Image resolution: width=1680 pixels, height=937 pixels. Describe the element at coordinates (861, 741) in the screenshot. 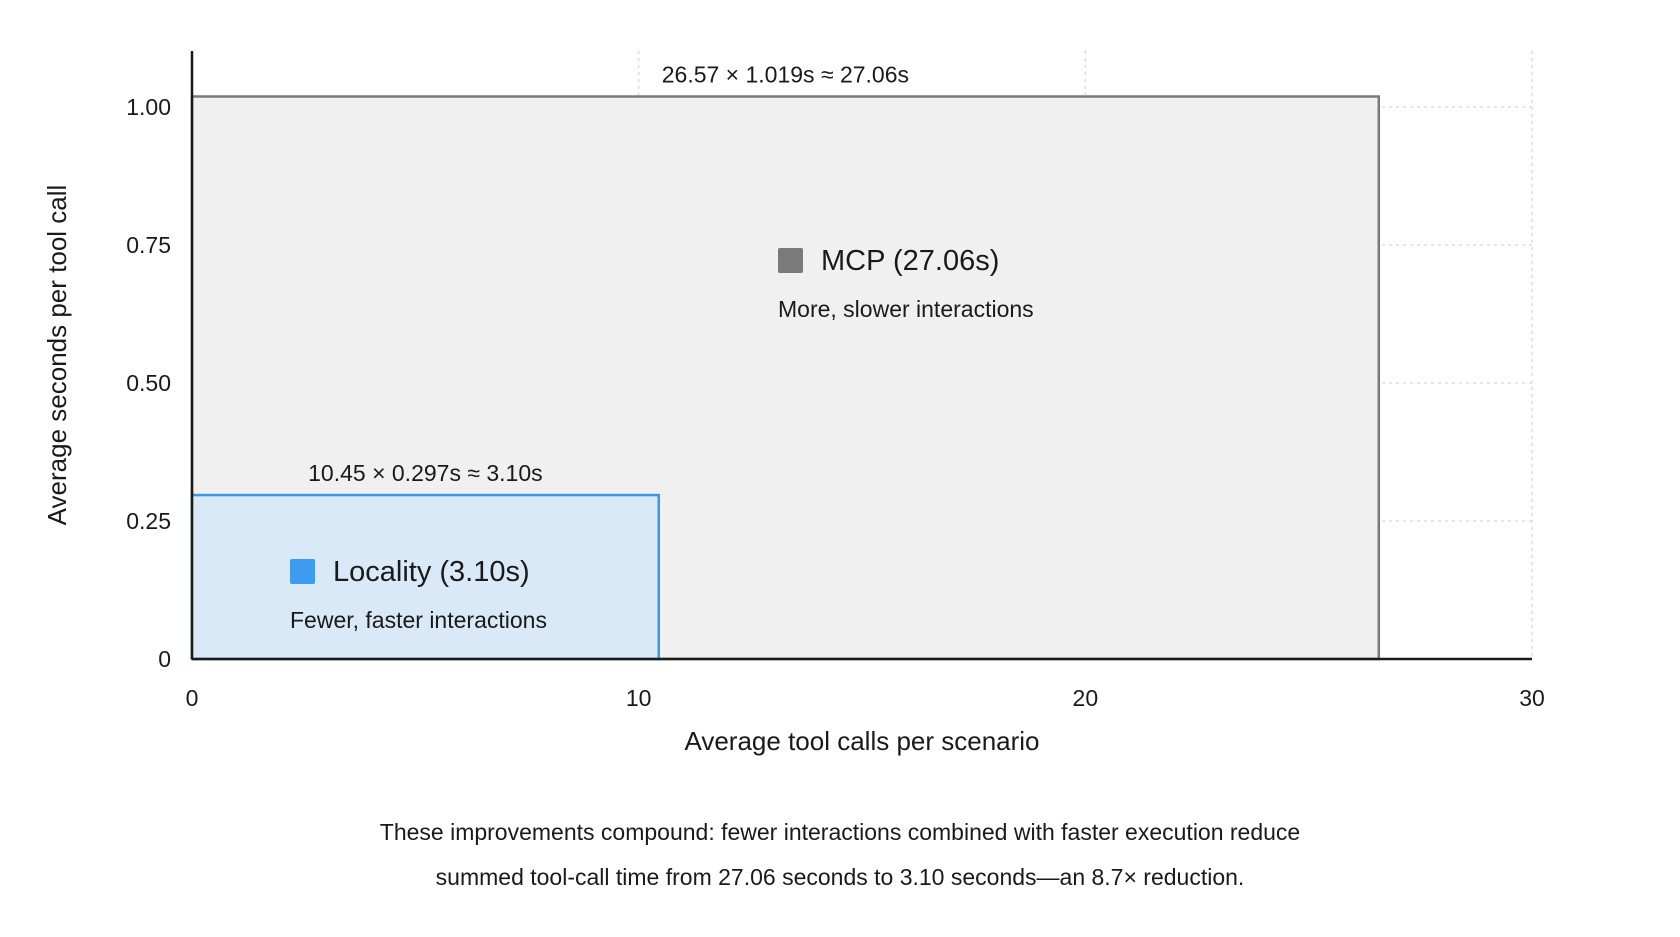

I see `x-axis-title: Average tool calls per scenario` at that location.